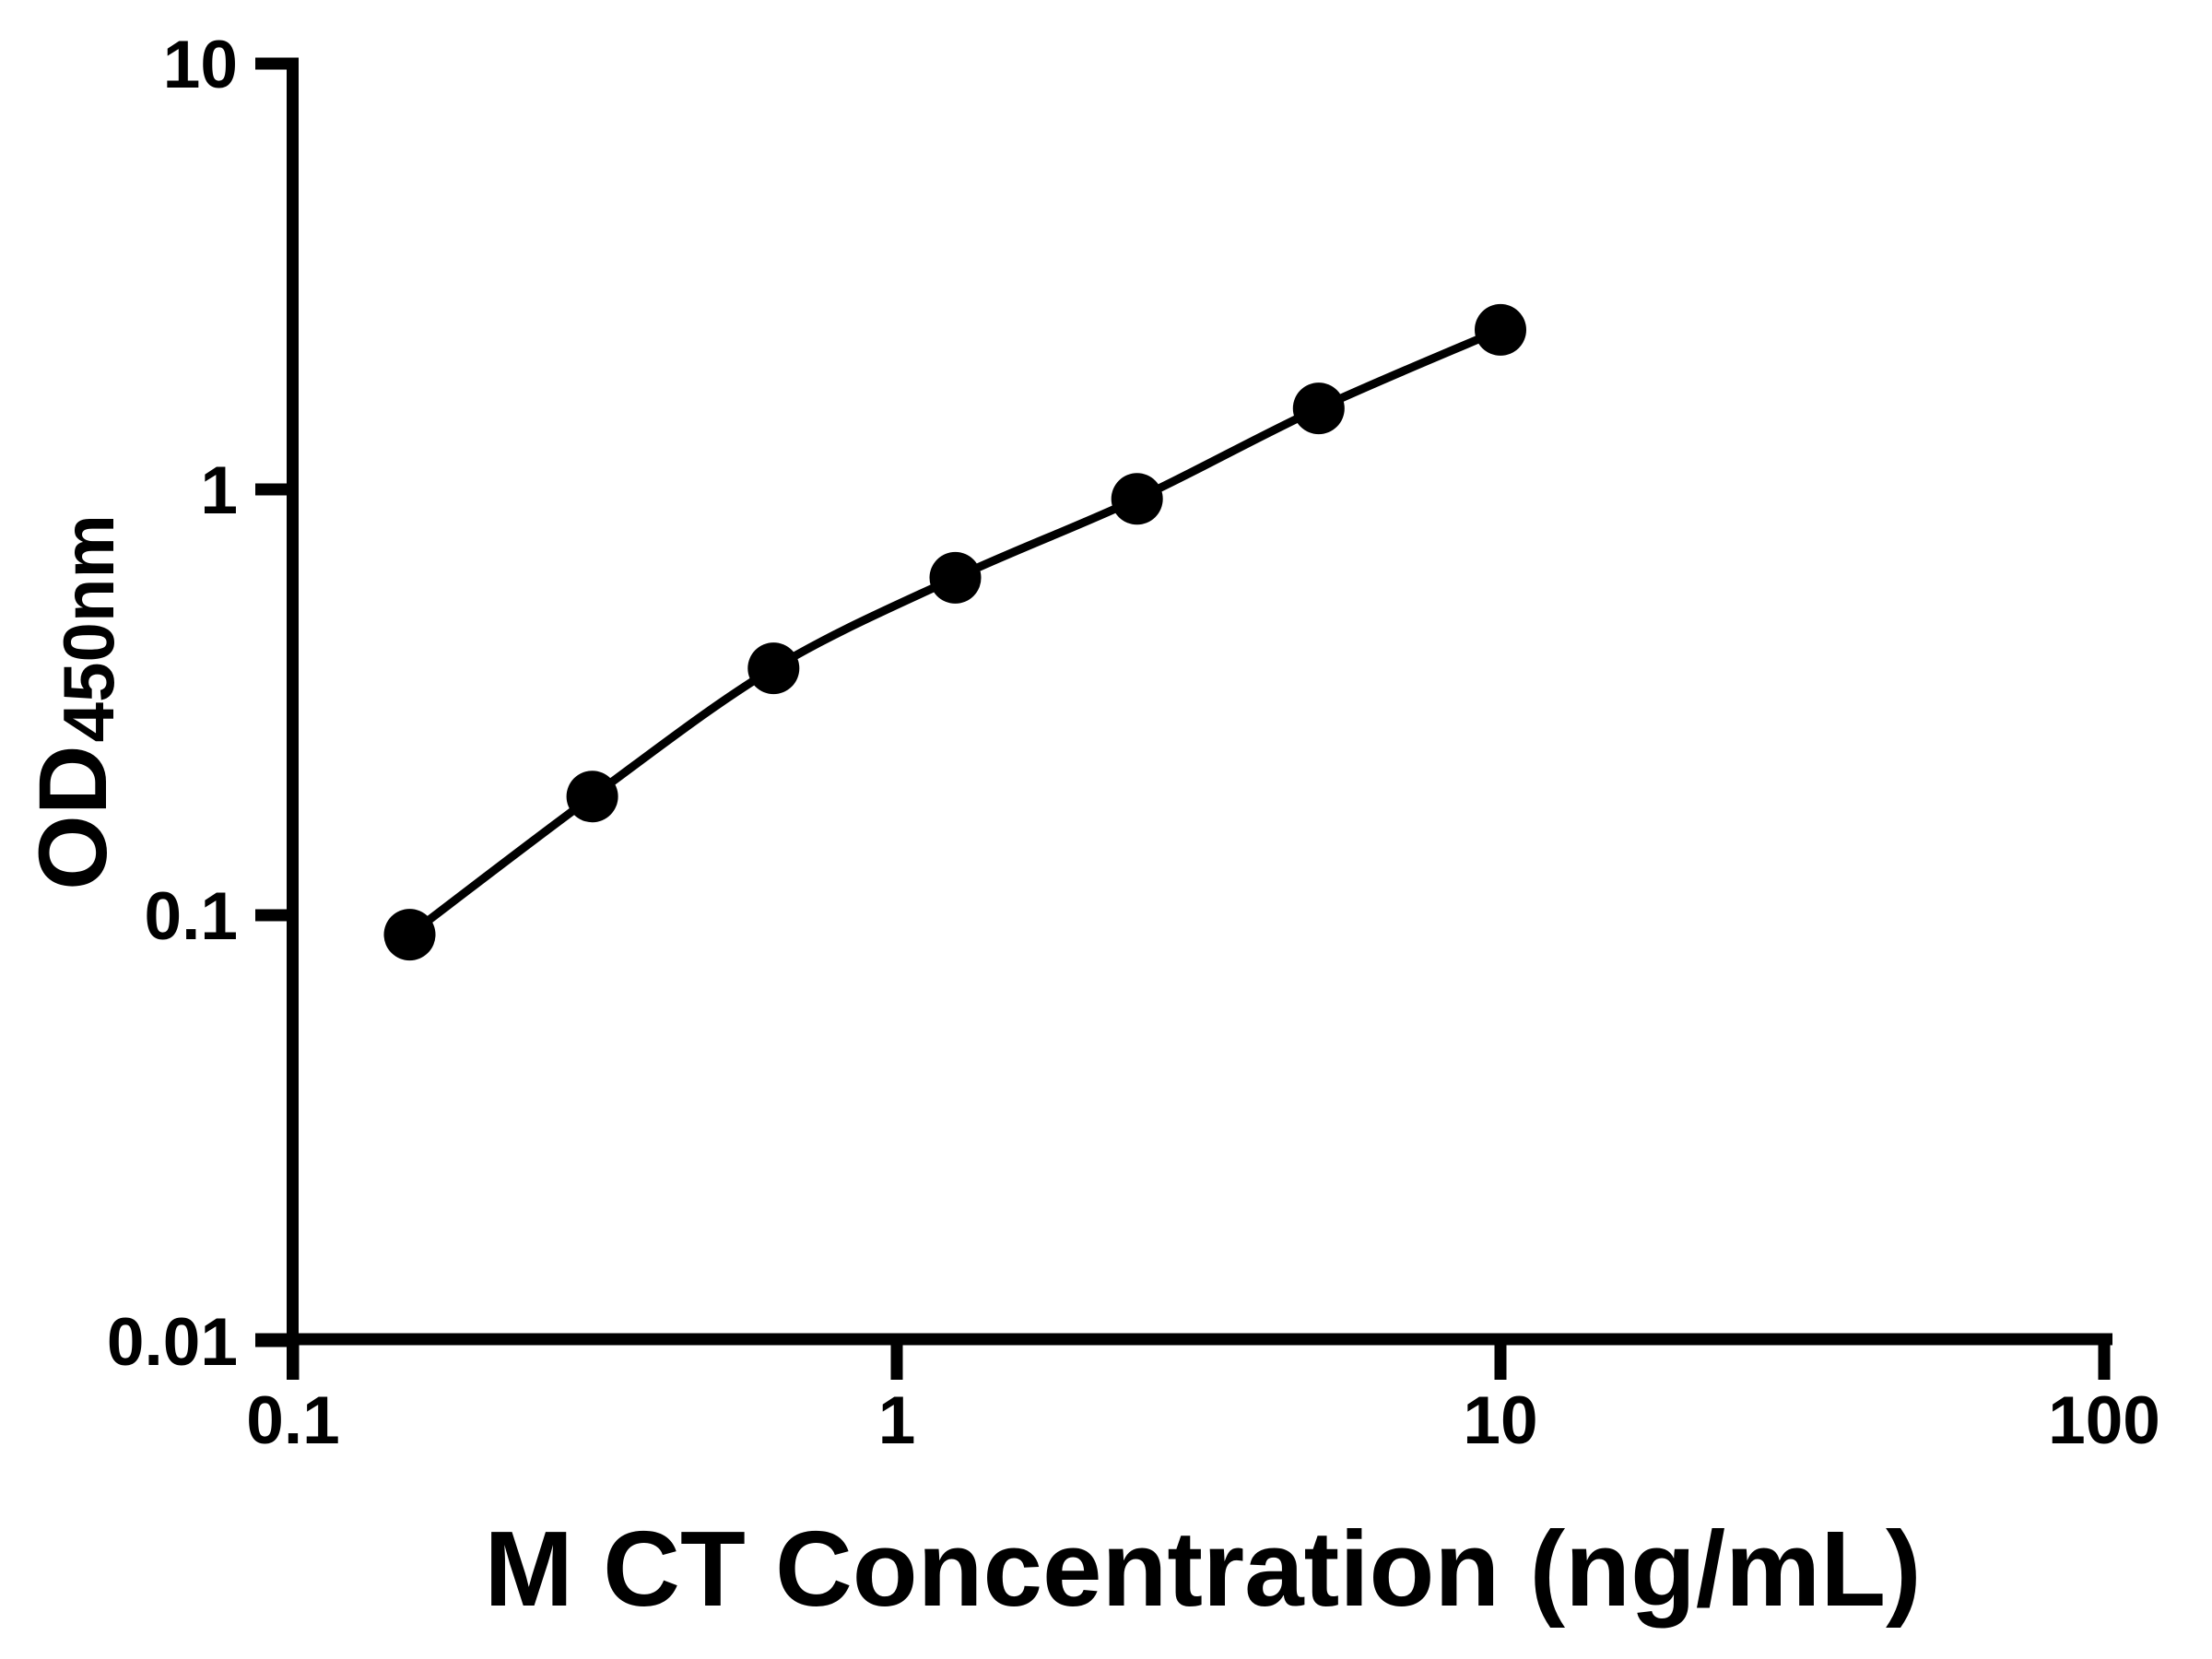  What do you see at coordinates (200, 704) in the screenshot?
I see `y-axis-ticks: 0.01 0.1 1 10` at bounding box center [200, 704].